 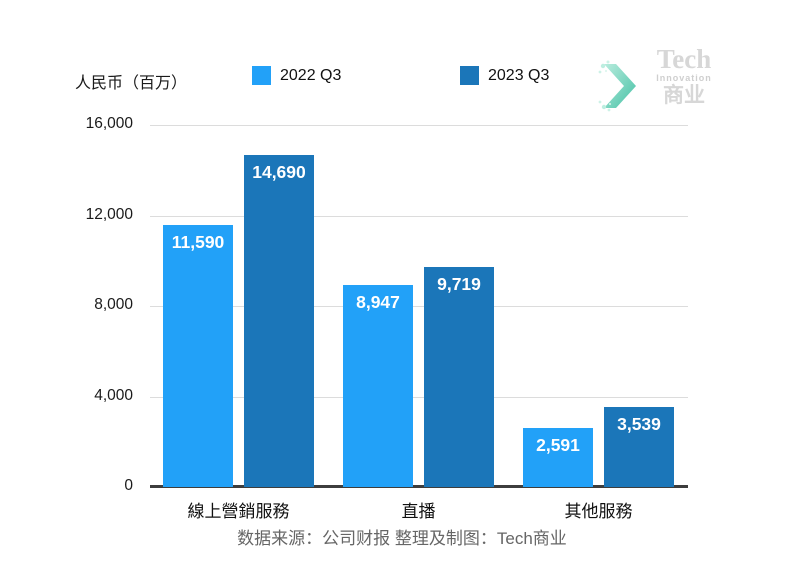 What do you see at coordinates (198, 241) in the screenshot?
I see `bar-value-label: 11,590` at bounding box center [198, 241].